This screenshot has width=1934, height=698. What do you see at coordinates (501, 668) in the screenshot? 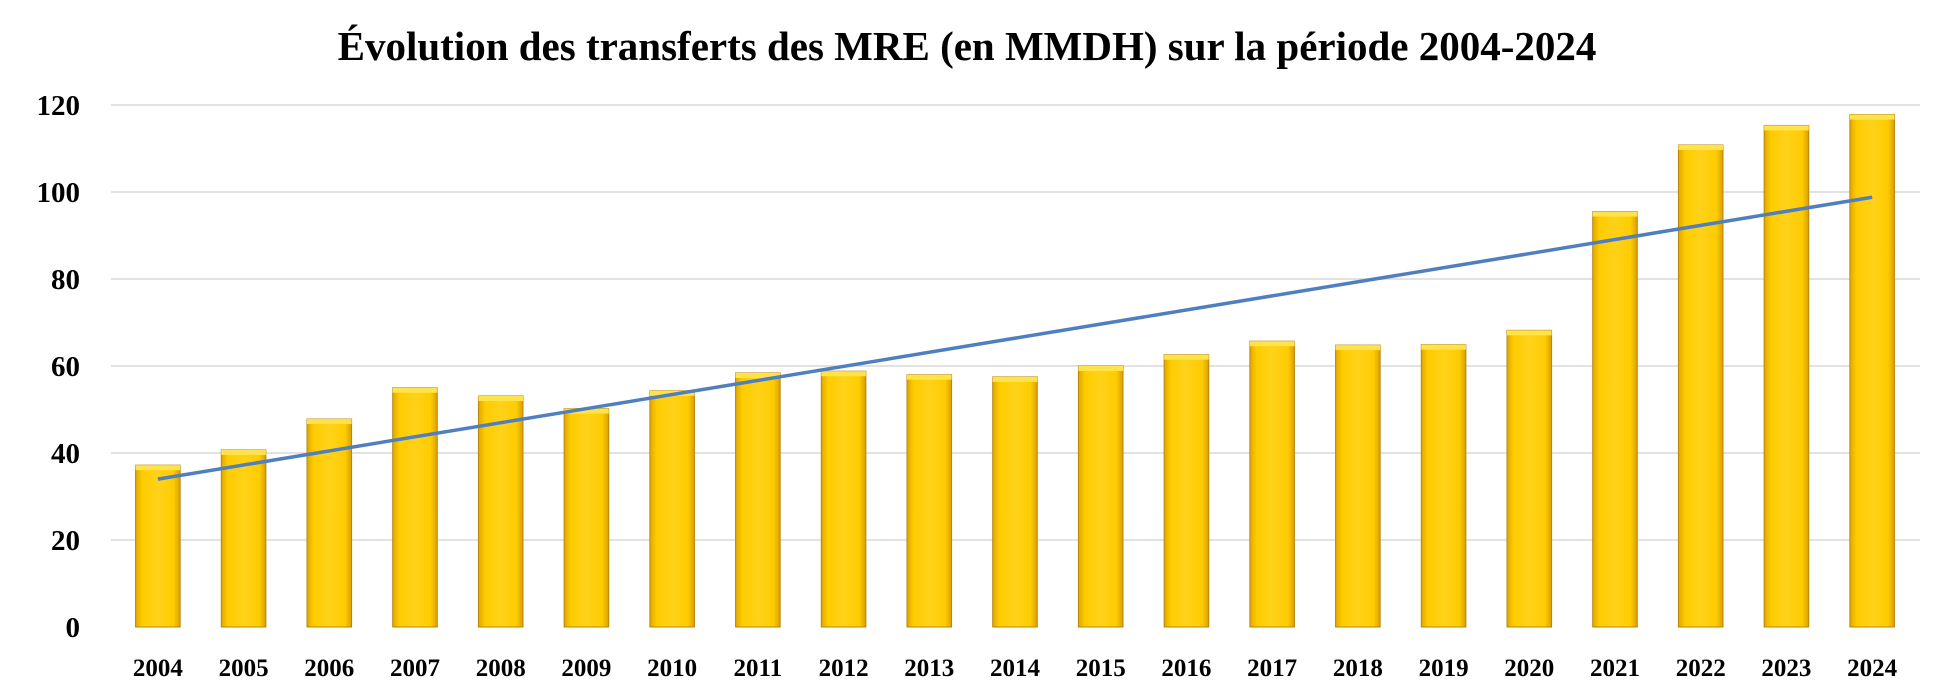
I see `x-tick-label: 2008` at bounding box center [501, 668].